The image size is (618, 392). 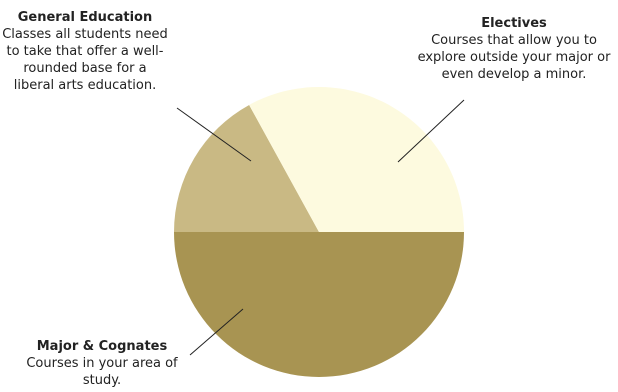 What do you see at coordinates (431, 131) in the screenshot?
I see `leader-line-electives` at bounding box center [431, 131].